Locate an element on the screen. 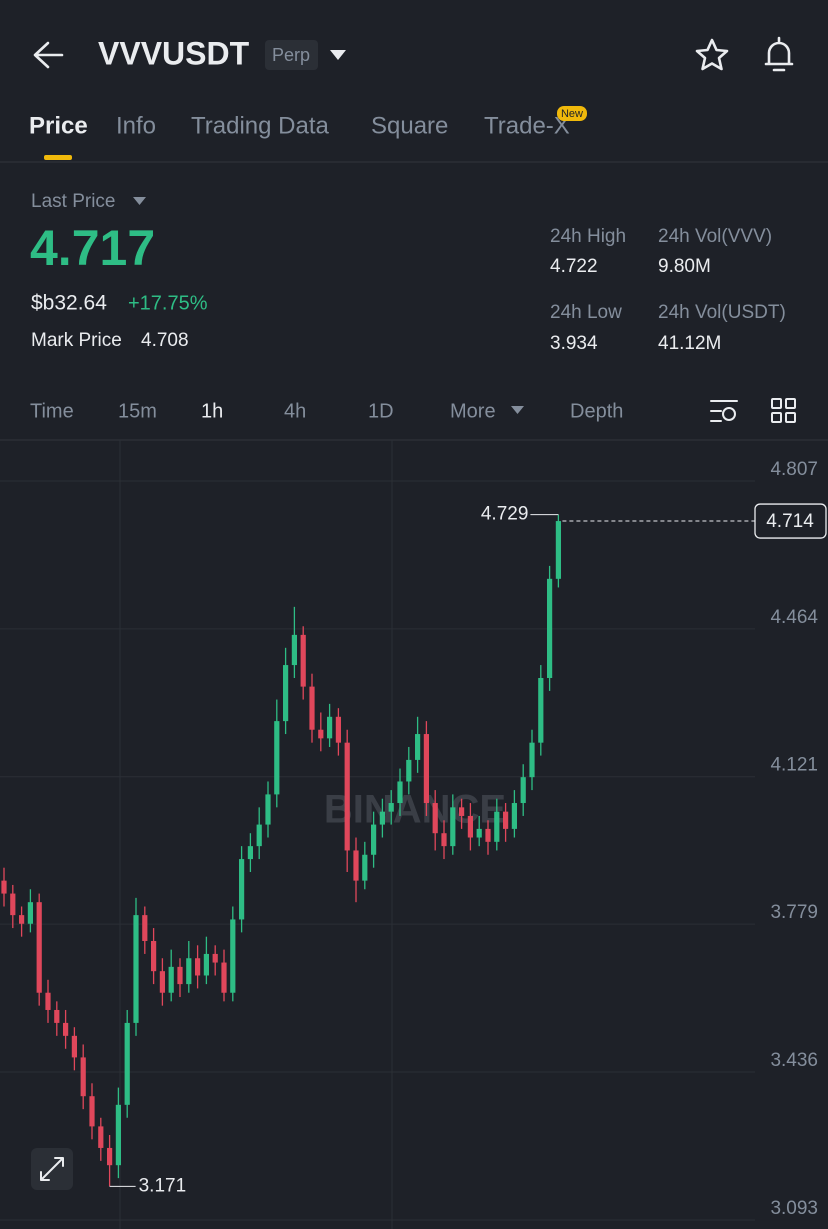 This screenshot has width=828, height=1229. low-value: 3.934 is located at coordinates (574, 343).